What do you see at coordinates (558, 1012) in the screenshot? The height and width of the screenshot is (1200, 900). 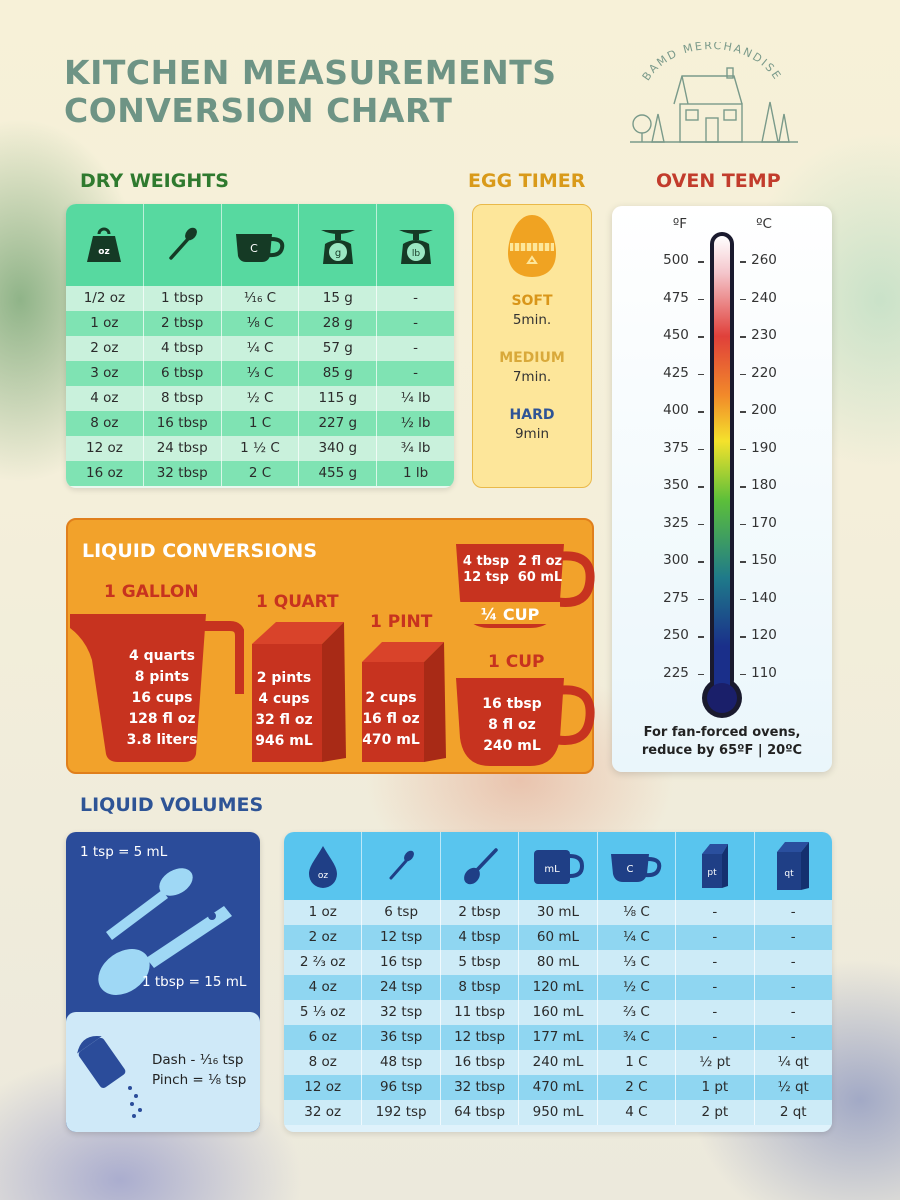 I see `table-cell: 160 mL` at bounding box center [558, 1012].